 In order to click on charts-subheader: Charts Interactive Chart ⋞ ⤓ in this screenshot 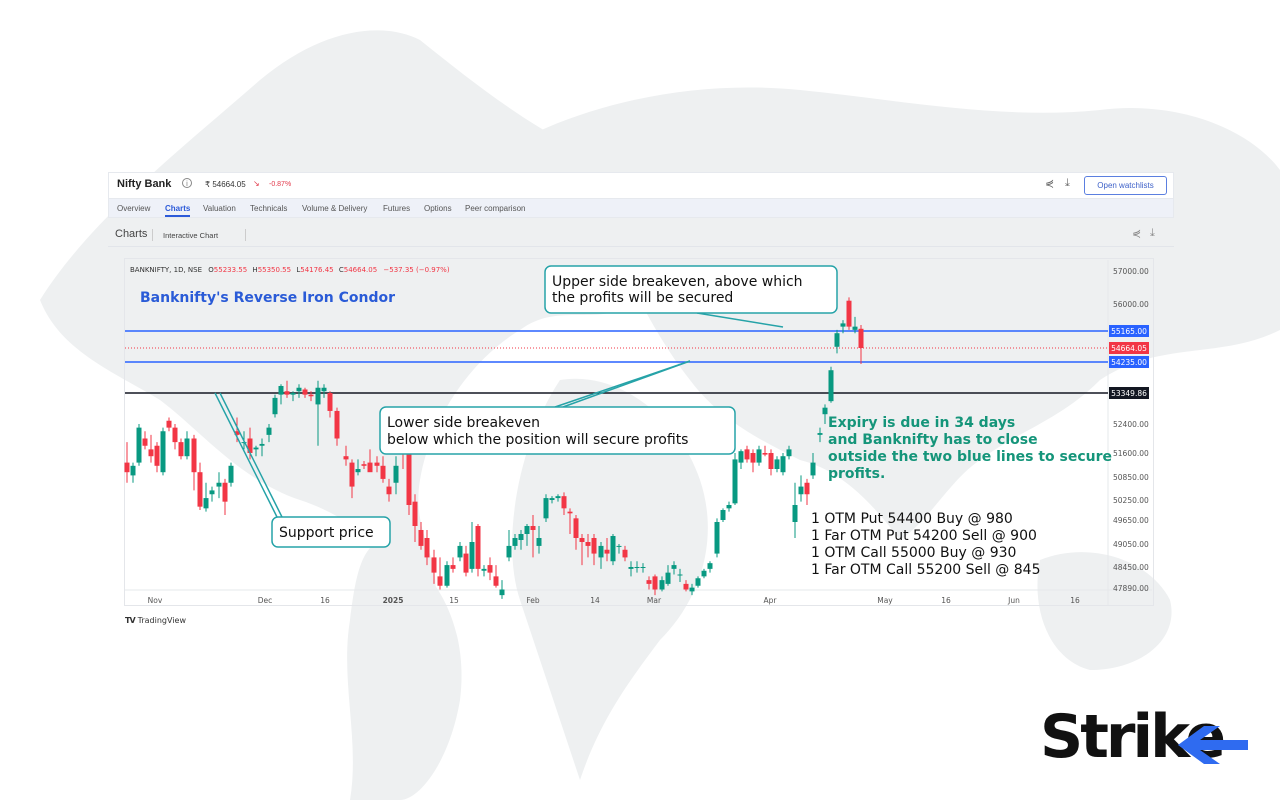, I will do `click(641, 234)`.